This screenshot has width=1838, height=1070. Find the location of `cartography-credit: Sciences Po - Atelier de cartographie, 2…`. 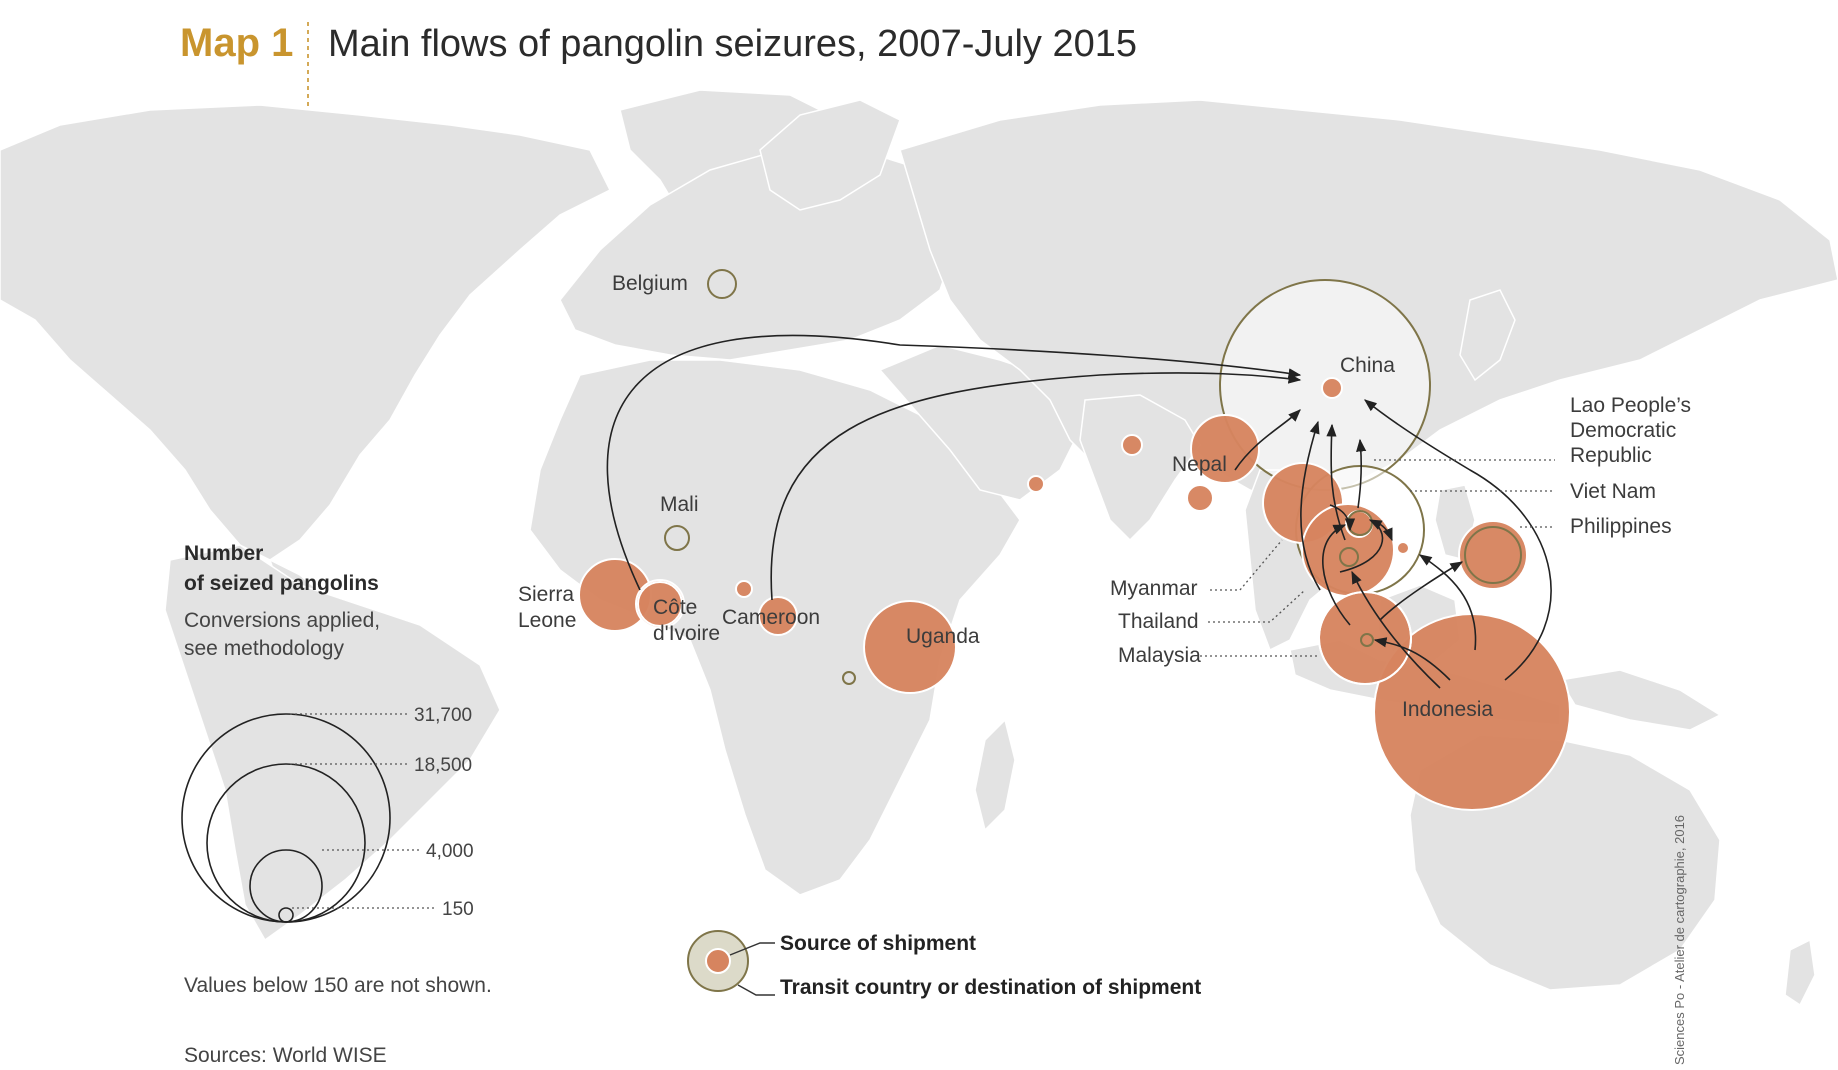

cartography-credit: Sciences Po - Atelier de cartographie, 2… is located at coordinates (1679, 940).